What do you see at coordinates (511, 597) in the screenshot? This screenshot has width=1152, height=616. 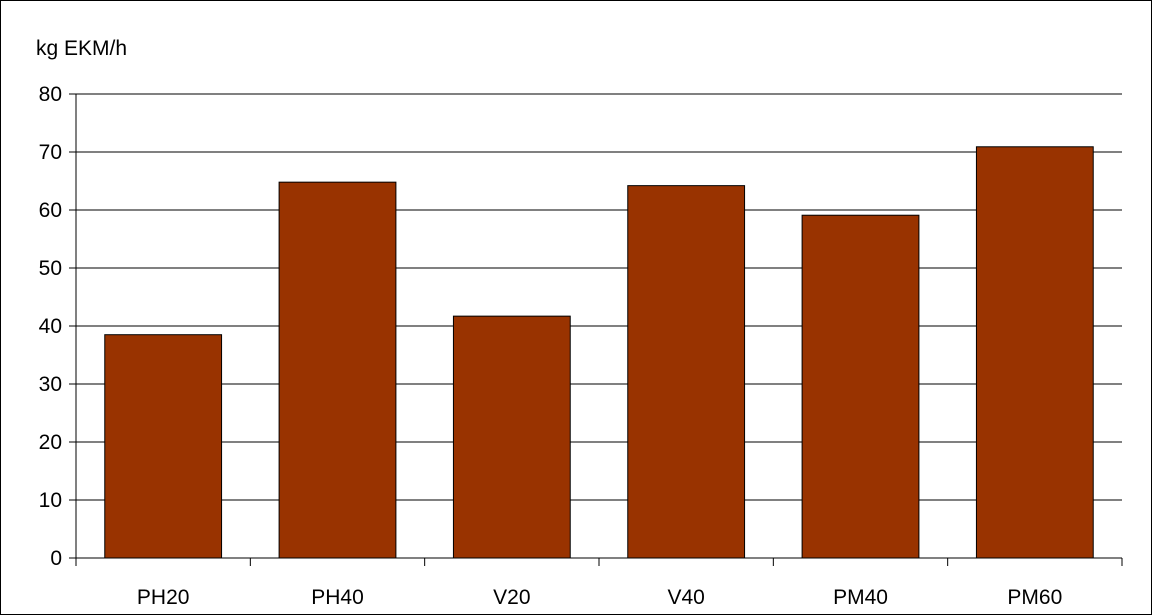 I see `x-tick-label: V20` at bounding box center [511, 597].